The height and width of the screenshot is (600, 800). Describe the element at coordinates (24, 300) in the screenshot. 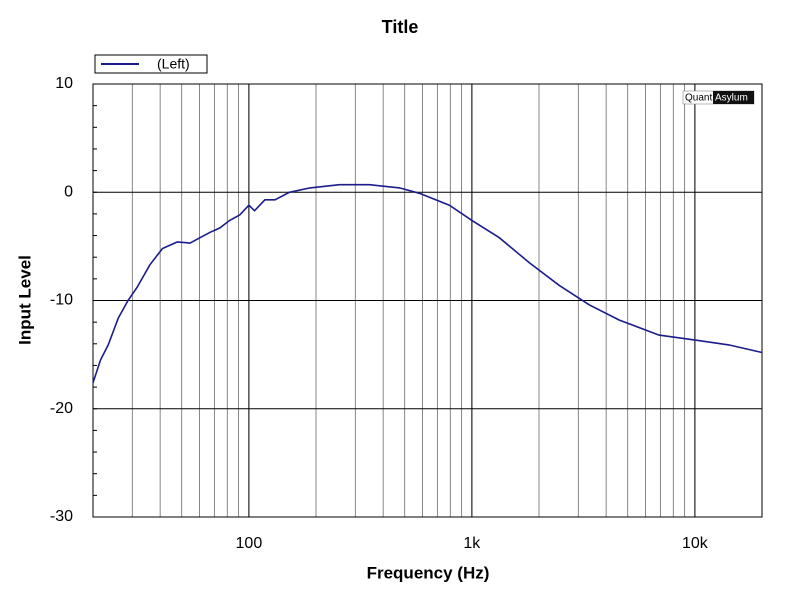

I see `y-axis-label: Input Level` at that location.